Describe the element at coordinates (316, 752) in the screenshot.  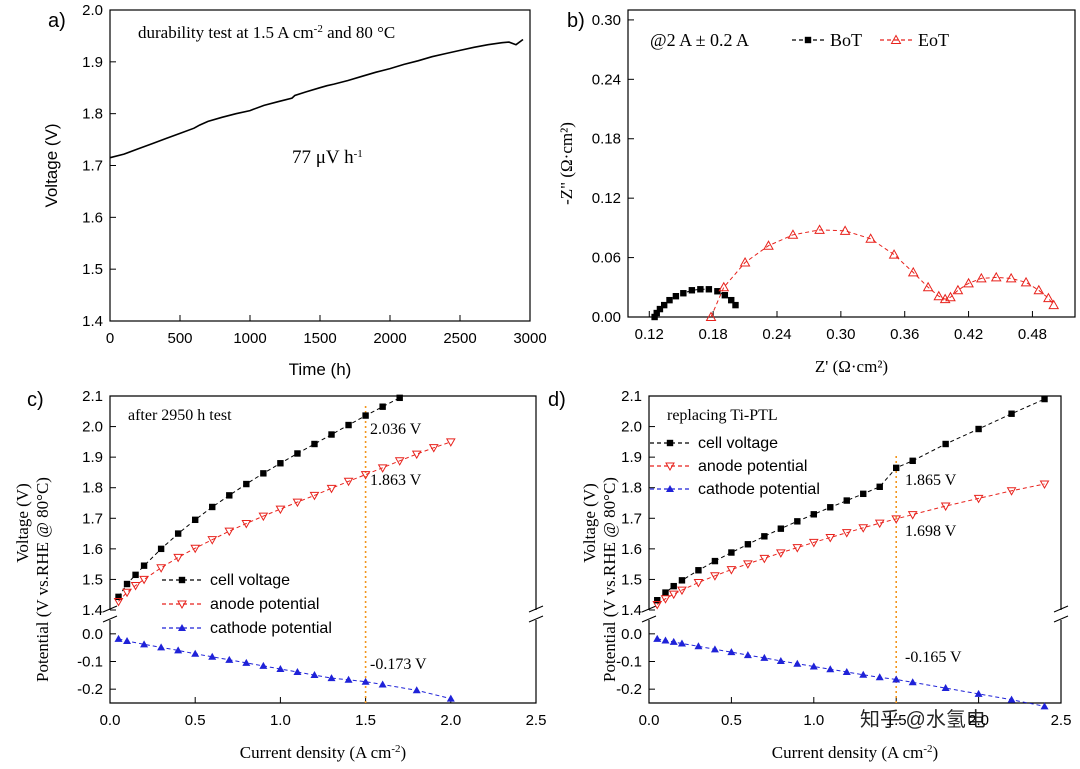
I see `x-axis-label-c-part: Current density (A cm` at that location.